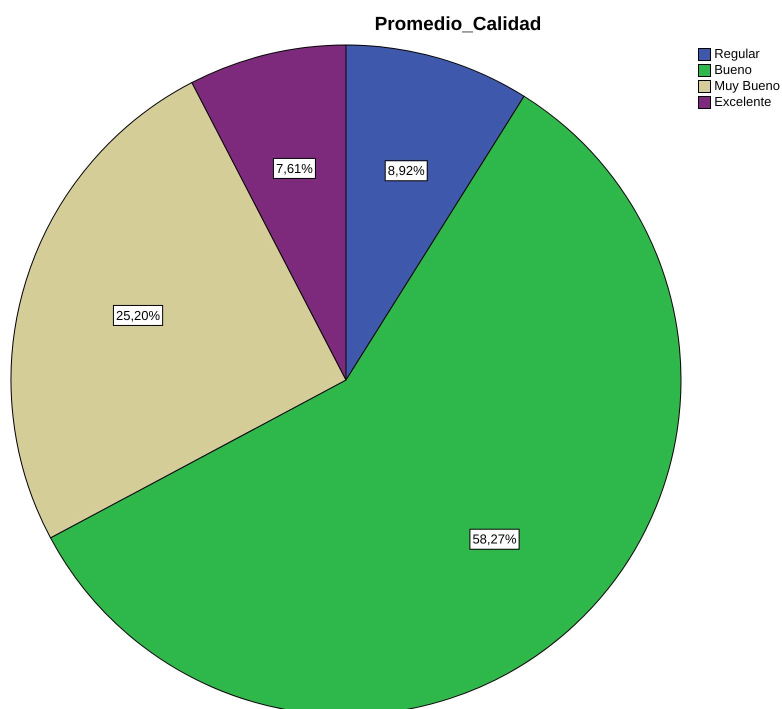  Describe the element at coordinates (407, 170) in the screenshot. I see `data-label: 8,92%` at that location.